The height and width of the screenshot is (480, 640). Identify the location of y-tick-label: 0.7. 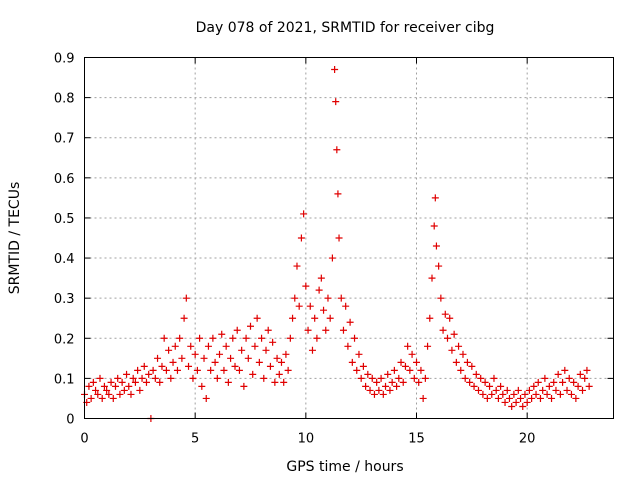
(64, 139).